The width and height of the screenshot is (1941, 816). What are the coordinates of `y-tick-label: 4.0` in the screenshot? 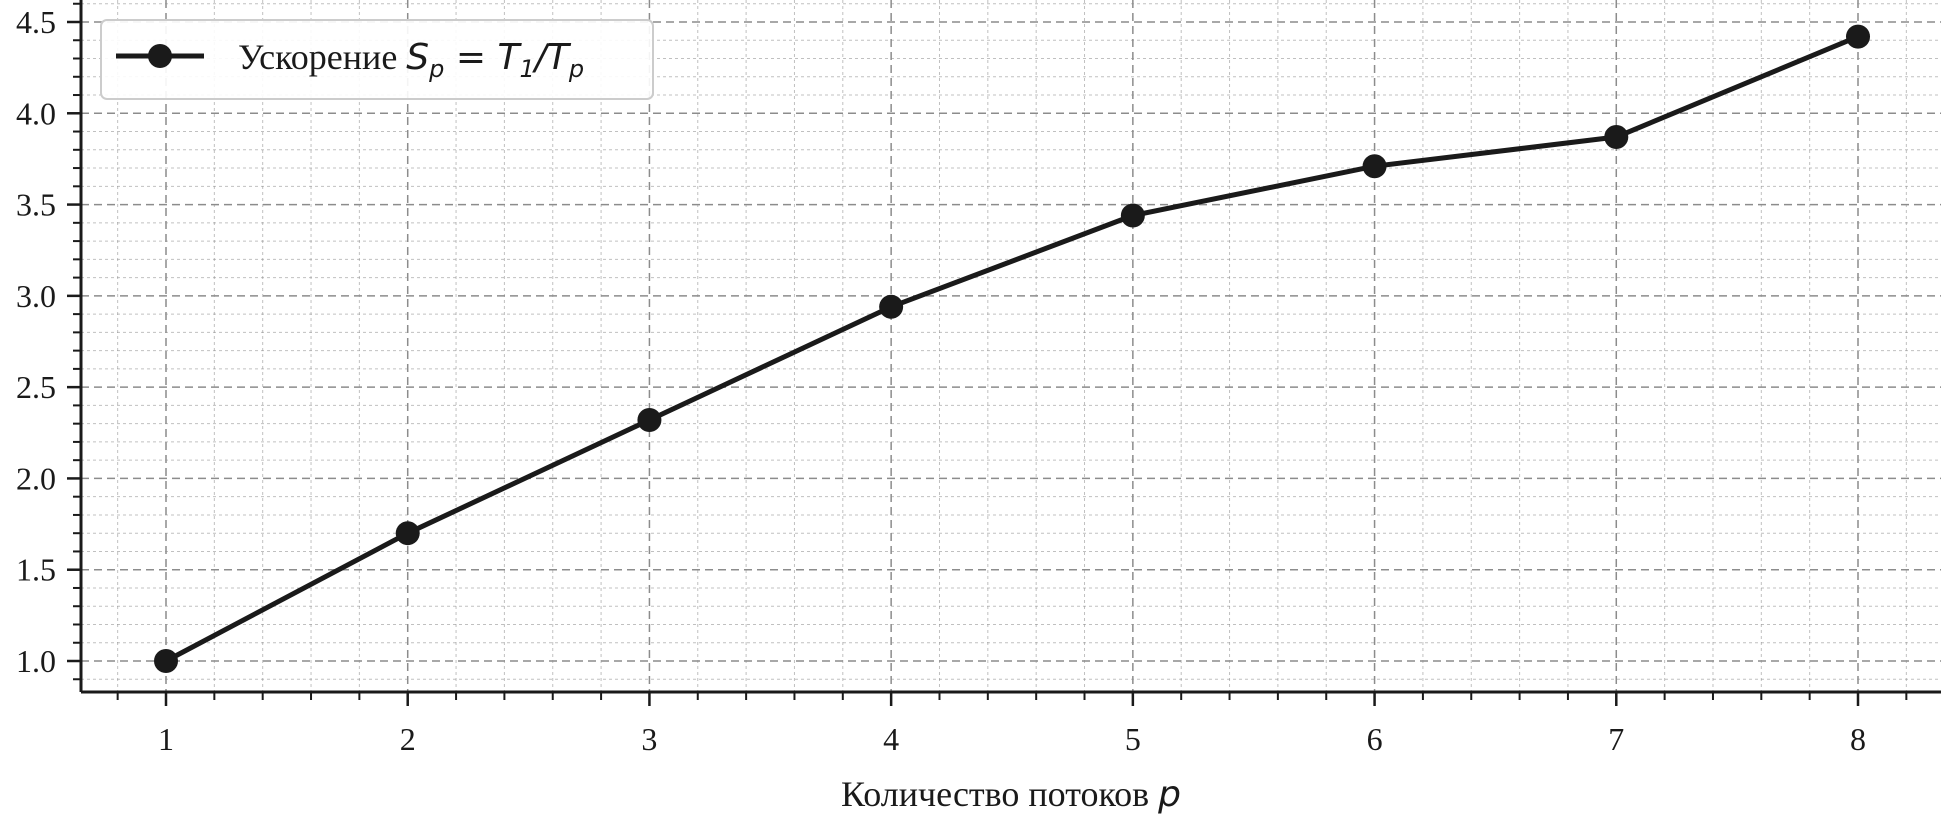 It's located at (36, 113).